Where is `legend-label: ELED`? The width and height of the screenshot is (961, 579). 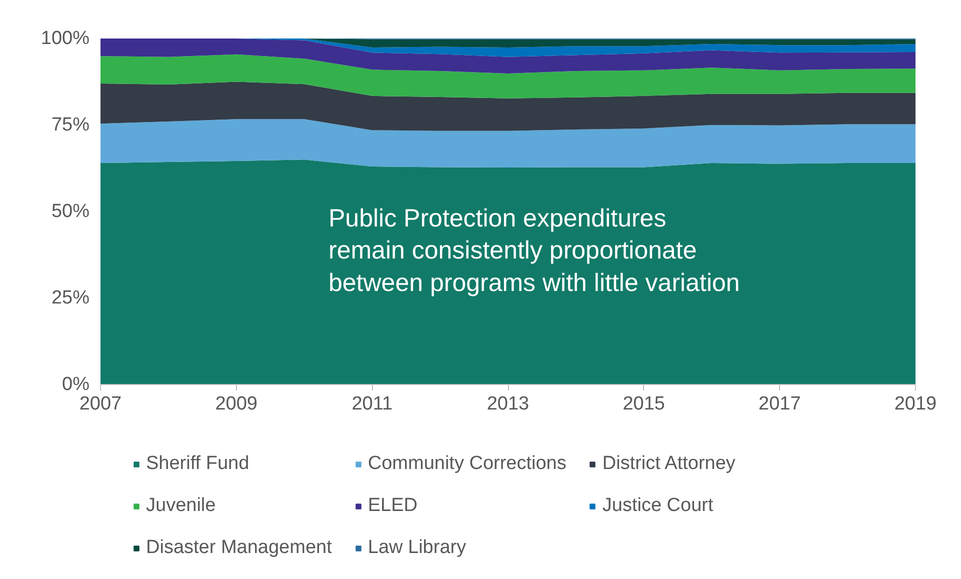
legend-label: ELED is located at coordinates (393, 506).